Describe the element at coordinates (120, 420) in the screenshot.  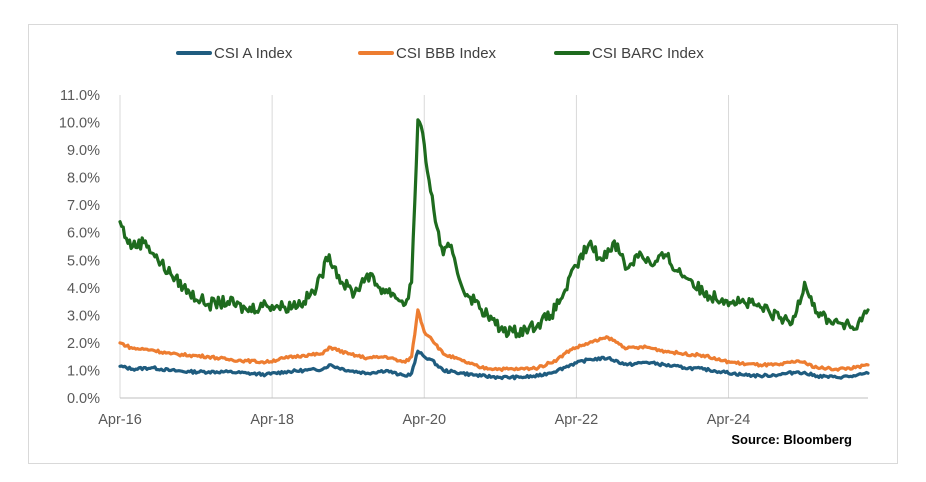
I see `x-tick-label: Apr-16` at that location.